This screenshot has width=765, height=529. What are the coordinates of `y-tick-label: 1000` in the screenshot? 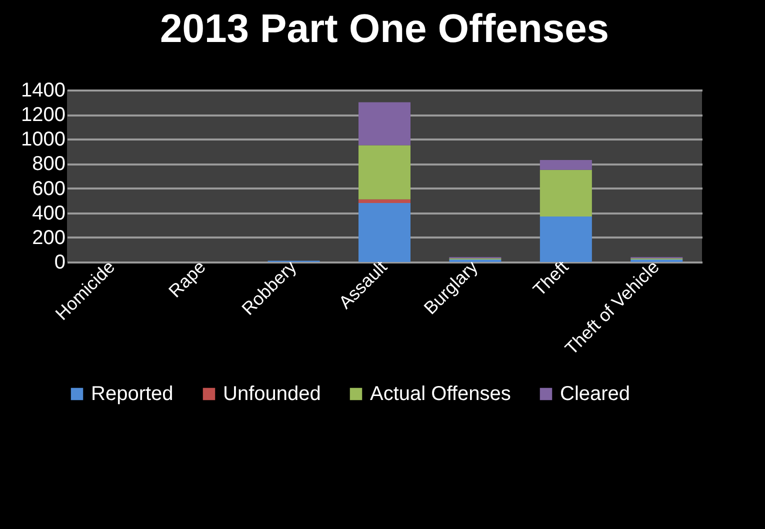 It's located at (43, 139).